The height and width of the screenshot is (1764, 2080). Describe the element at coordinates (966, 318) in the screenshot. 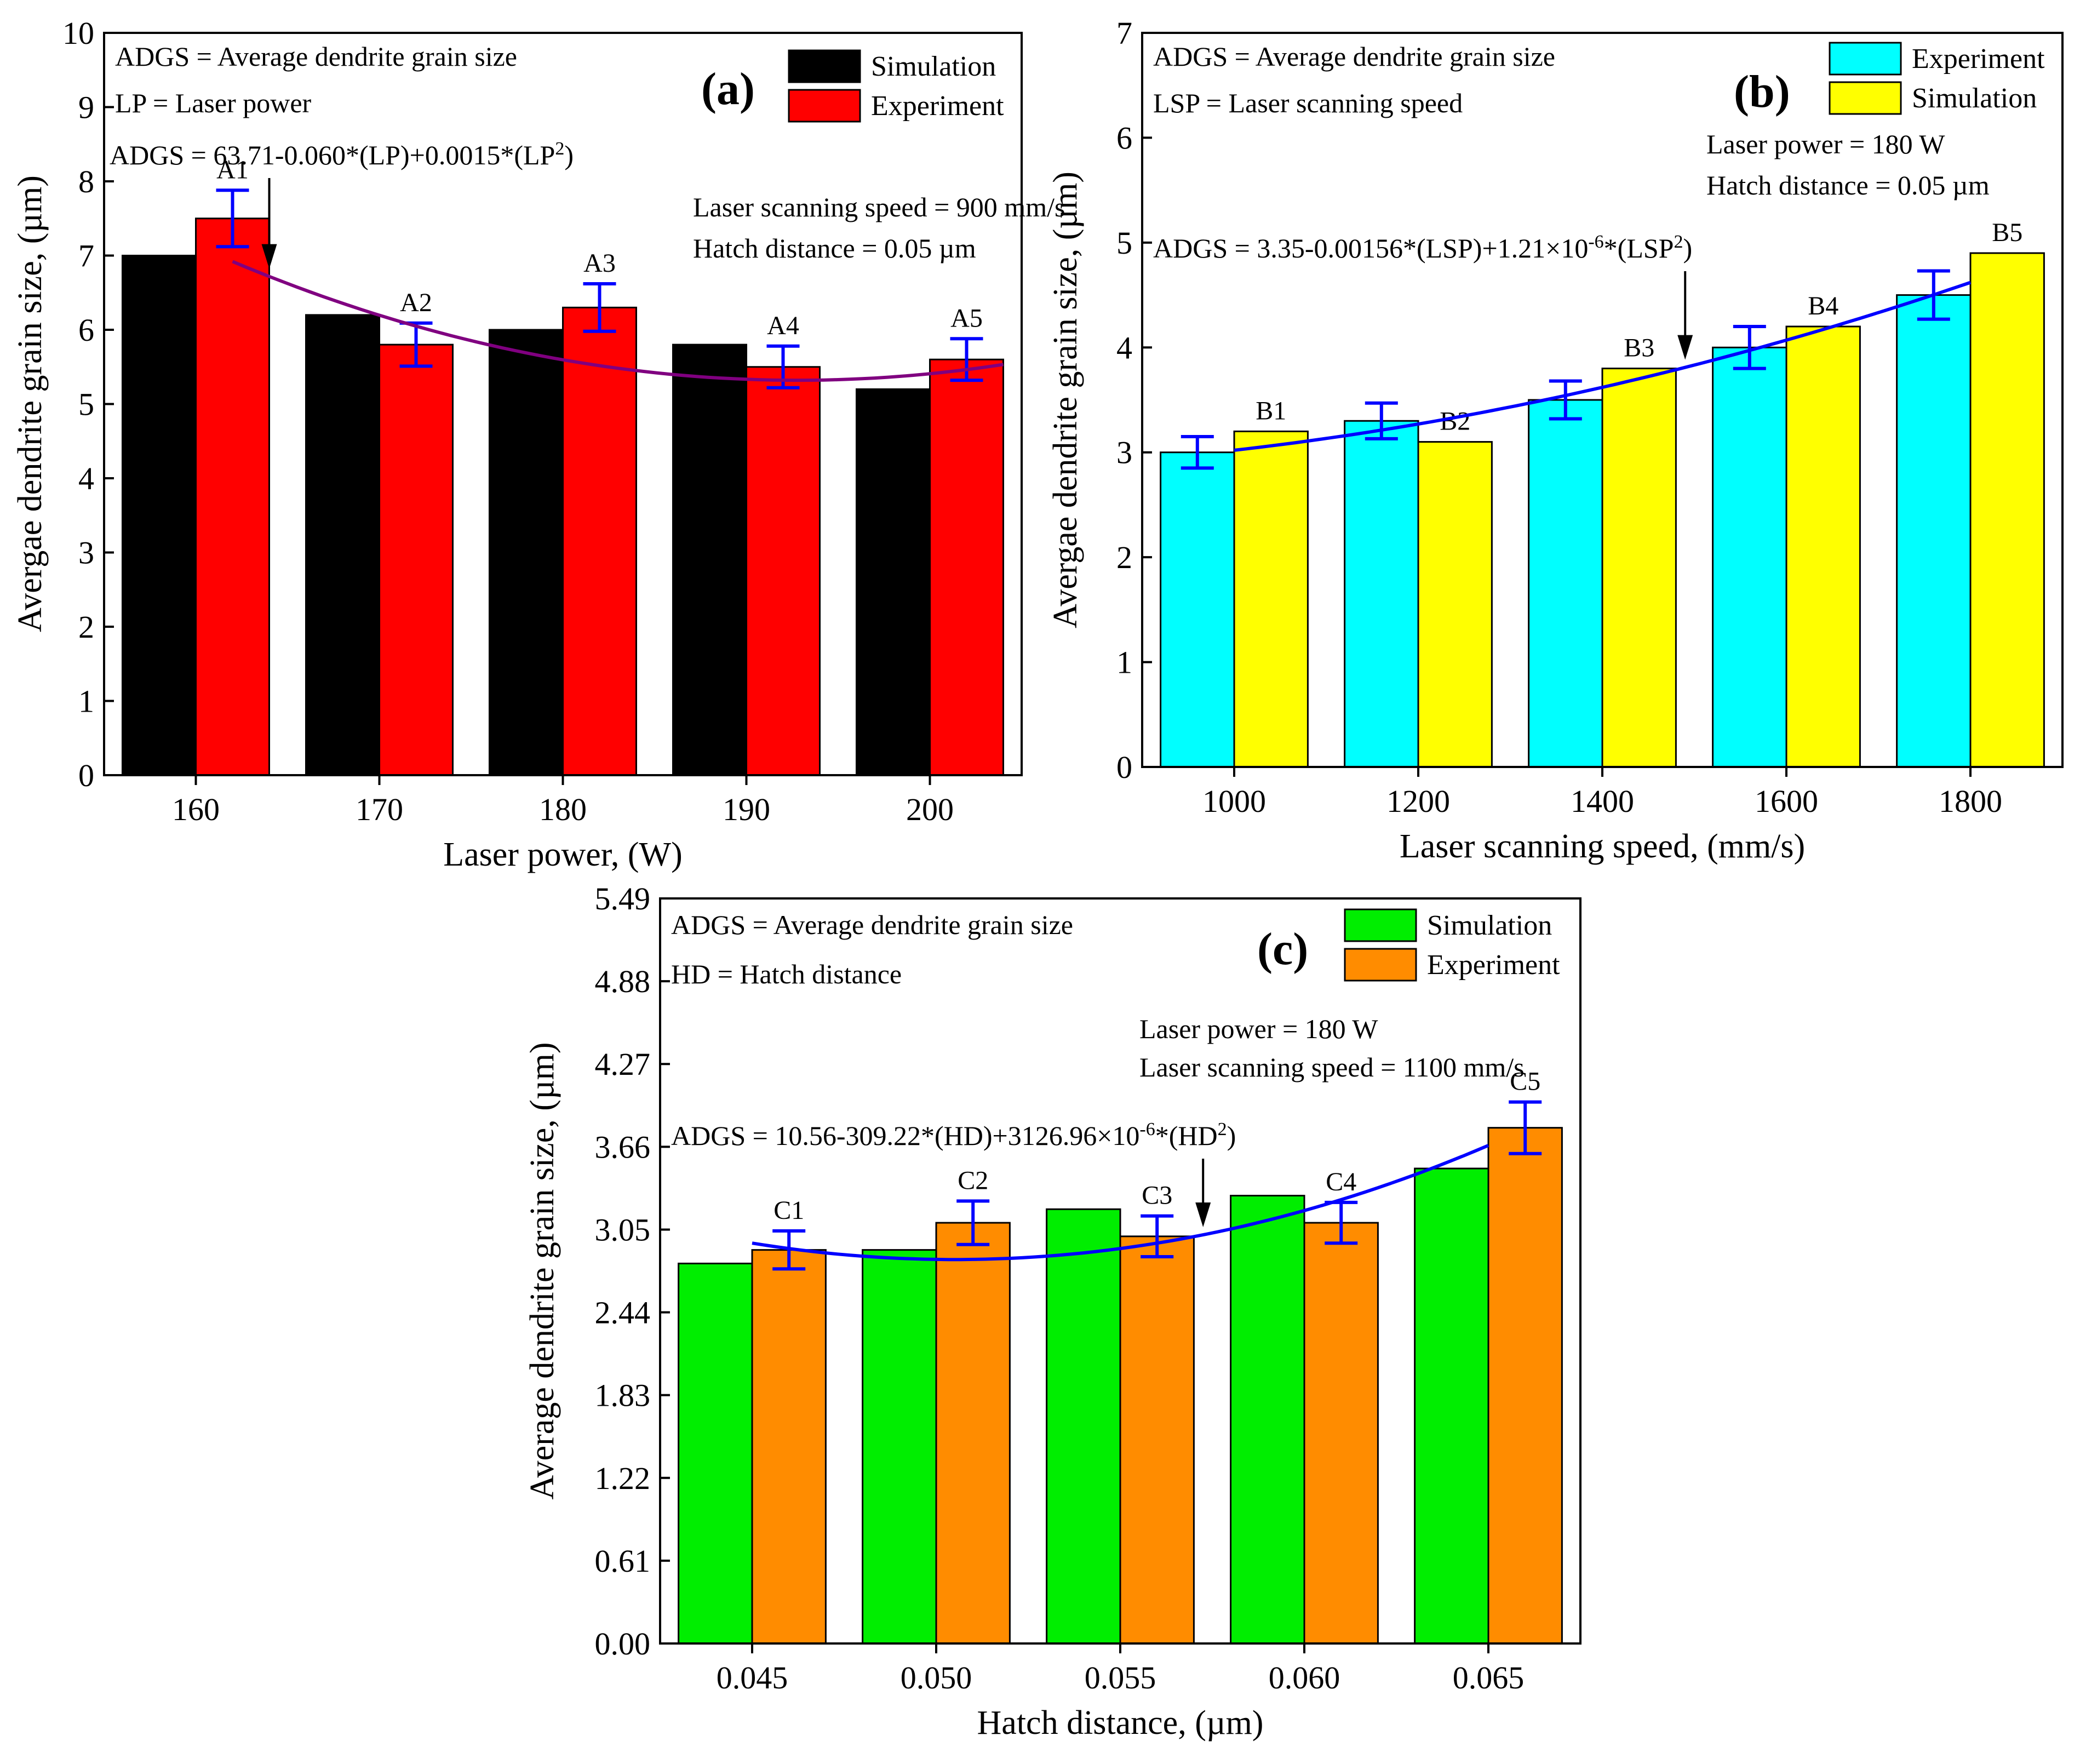

I see `bar-label-A5: A5` at that location.